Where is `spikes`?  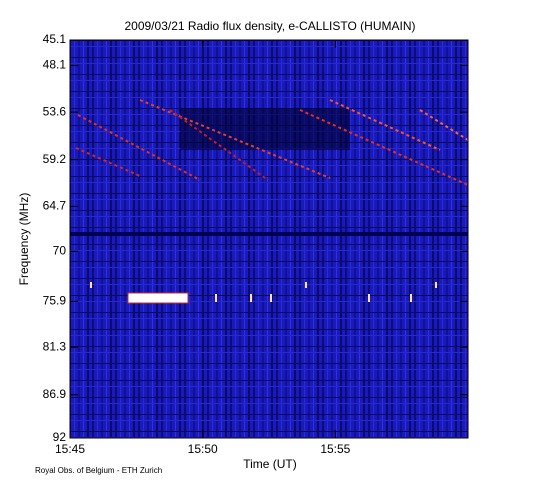
spikes is located at coordinates (263, 292).